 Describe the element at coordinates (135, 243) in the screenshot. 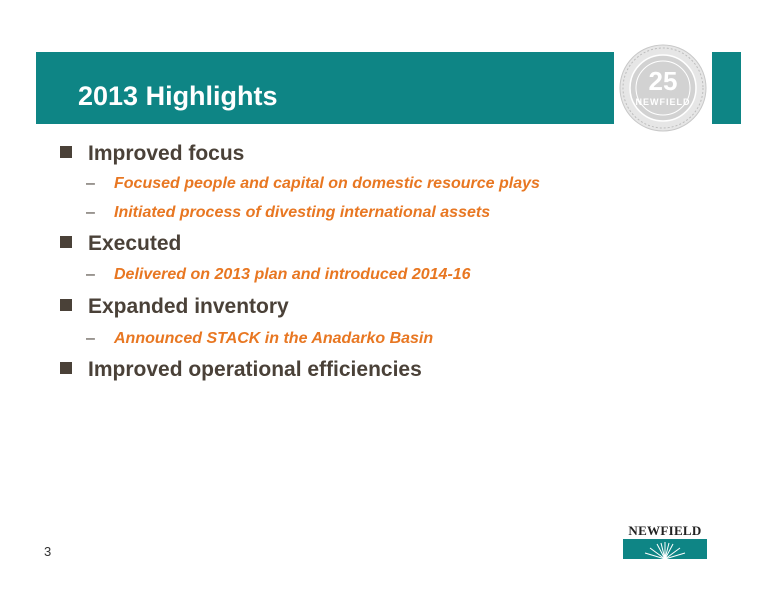

I see `bullet-text: Executed` at that location.